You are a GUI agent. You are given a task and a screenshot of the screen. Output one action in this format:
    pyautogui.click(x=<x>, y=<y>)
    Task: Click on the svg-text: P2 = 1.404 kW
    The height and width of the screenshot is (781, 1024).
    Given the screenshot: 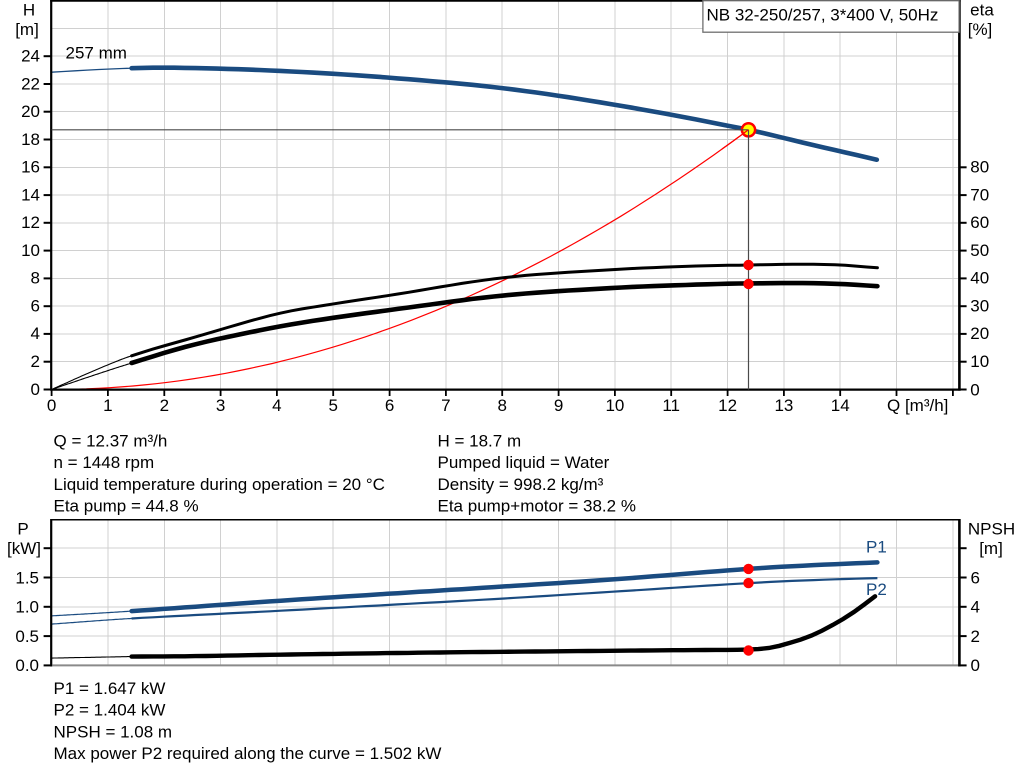 What is the action you would take?
    pyautogui.click(x=110, y=710)
    